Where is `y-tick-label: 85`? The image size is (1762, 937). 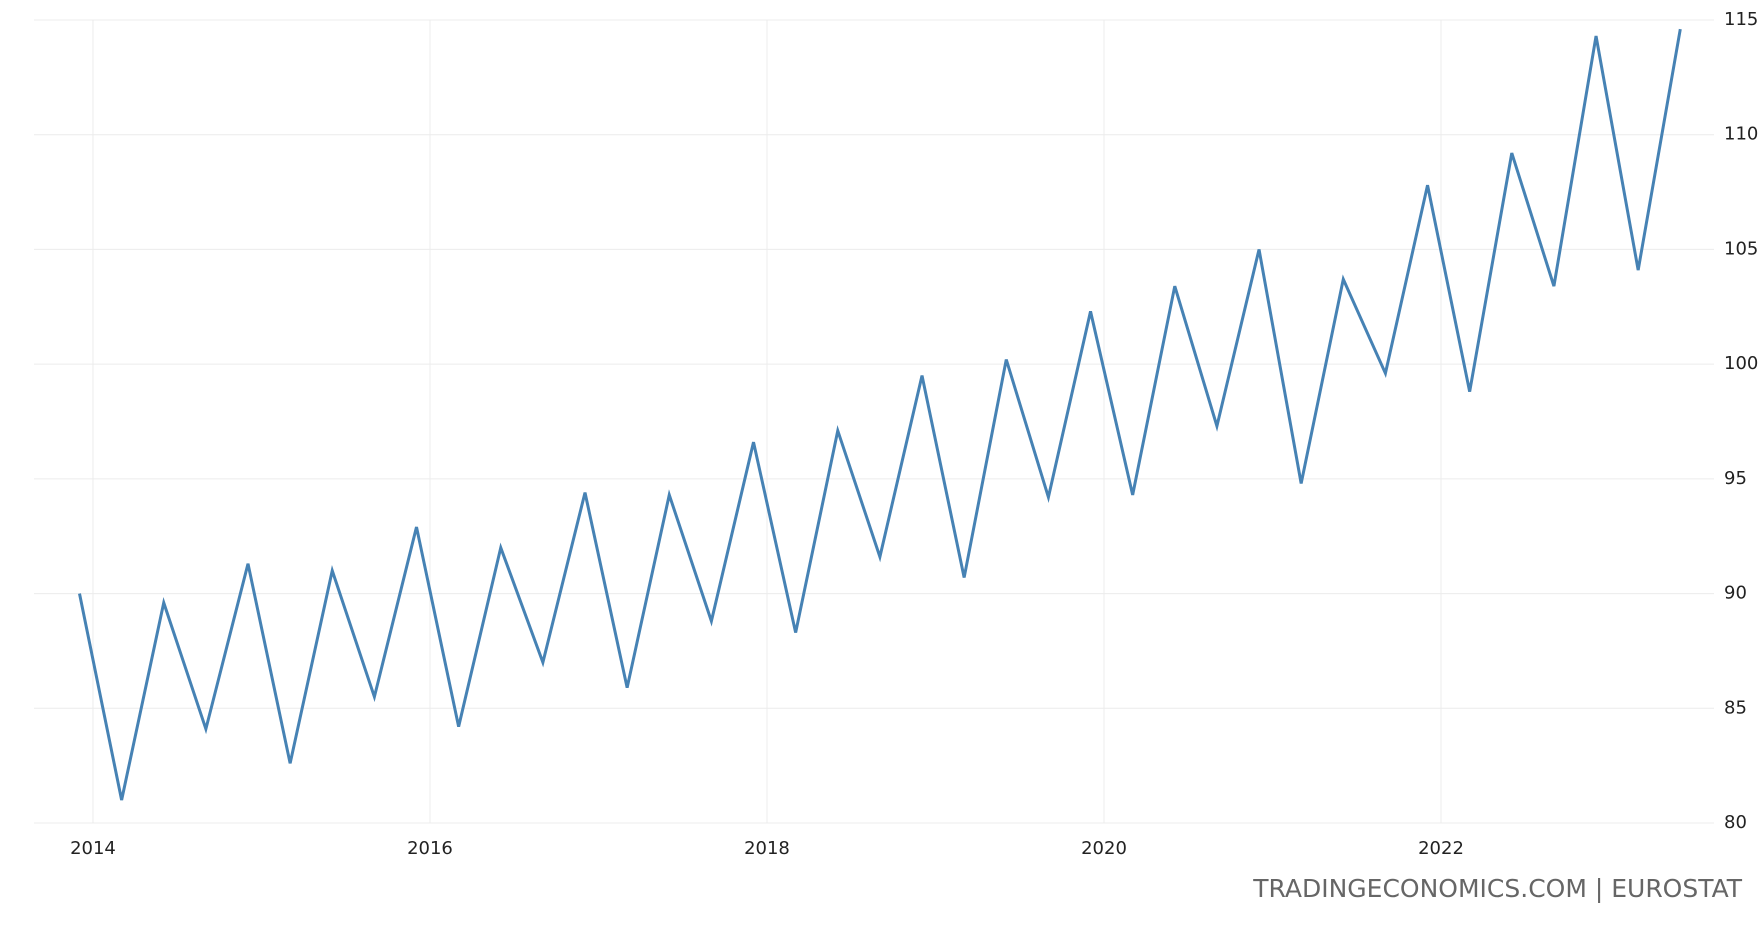
y-tick-label: 85 is located at coordinates (1735, 707).